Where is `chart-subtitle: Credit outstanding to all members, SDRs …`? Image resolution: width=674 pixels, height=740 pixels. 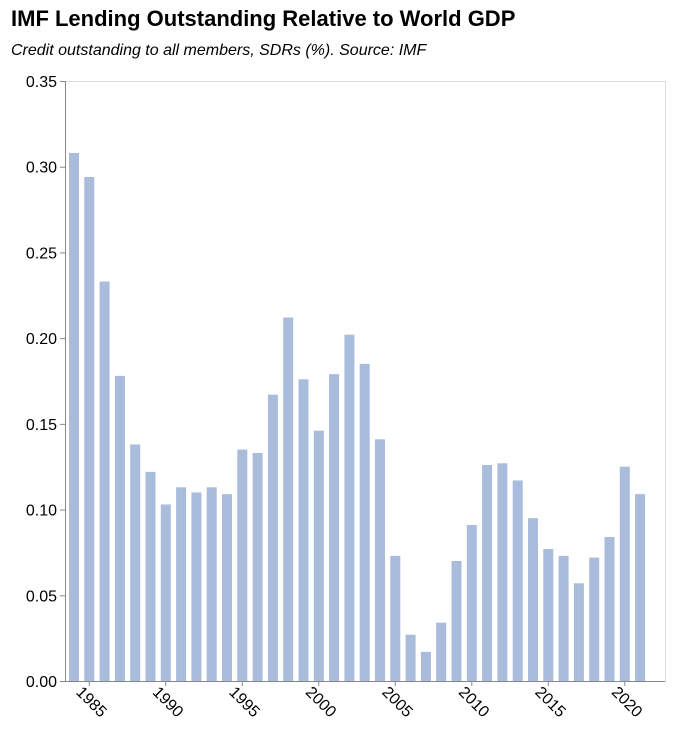
chart-subtitle: Credit outstanding to all members, SDRs … is located at coordinates (219, 50).